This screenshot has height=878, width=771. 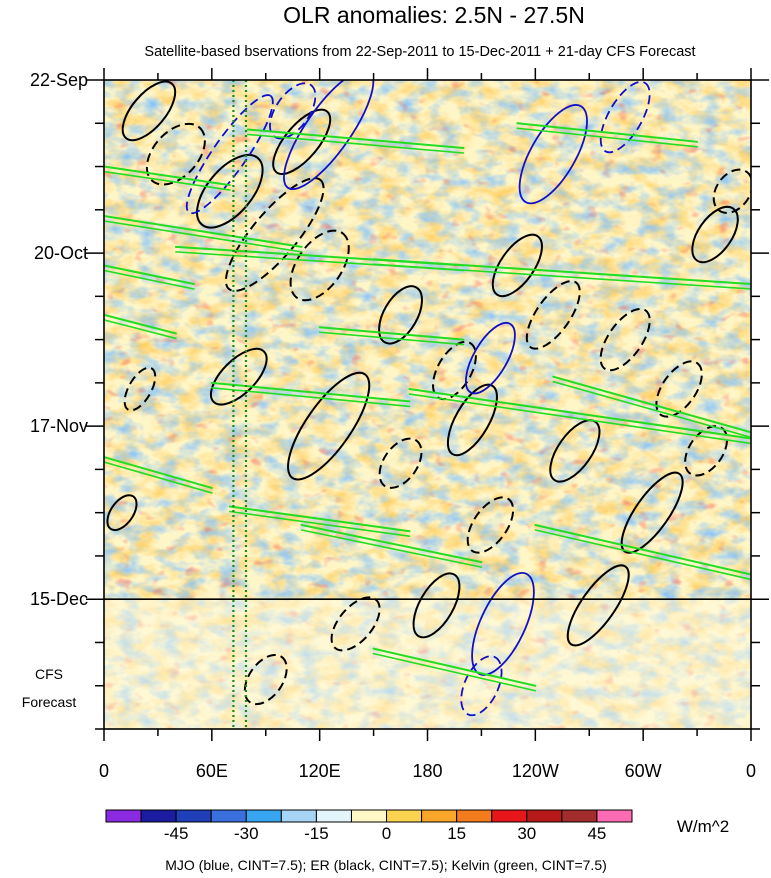 What do you see at coordinates (212, 771) in the screenshot?
I see `x-tick-label: 60E` at bounding box center [212, 771].